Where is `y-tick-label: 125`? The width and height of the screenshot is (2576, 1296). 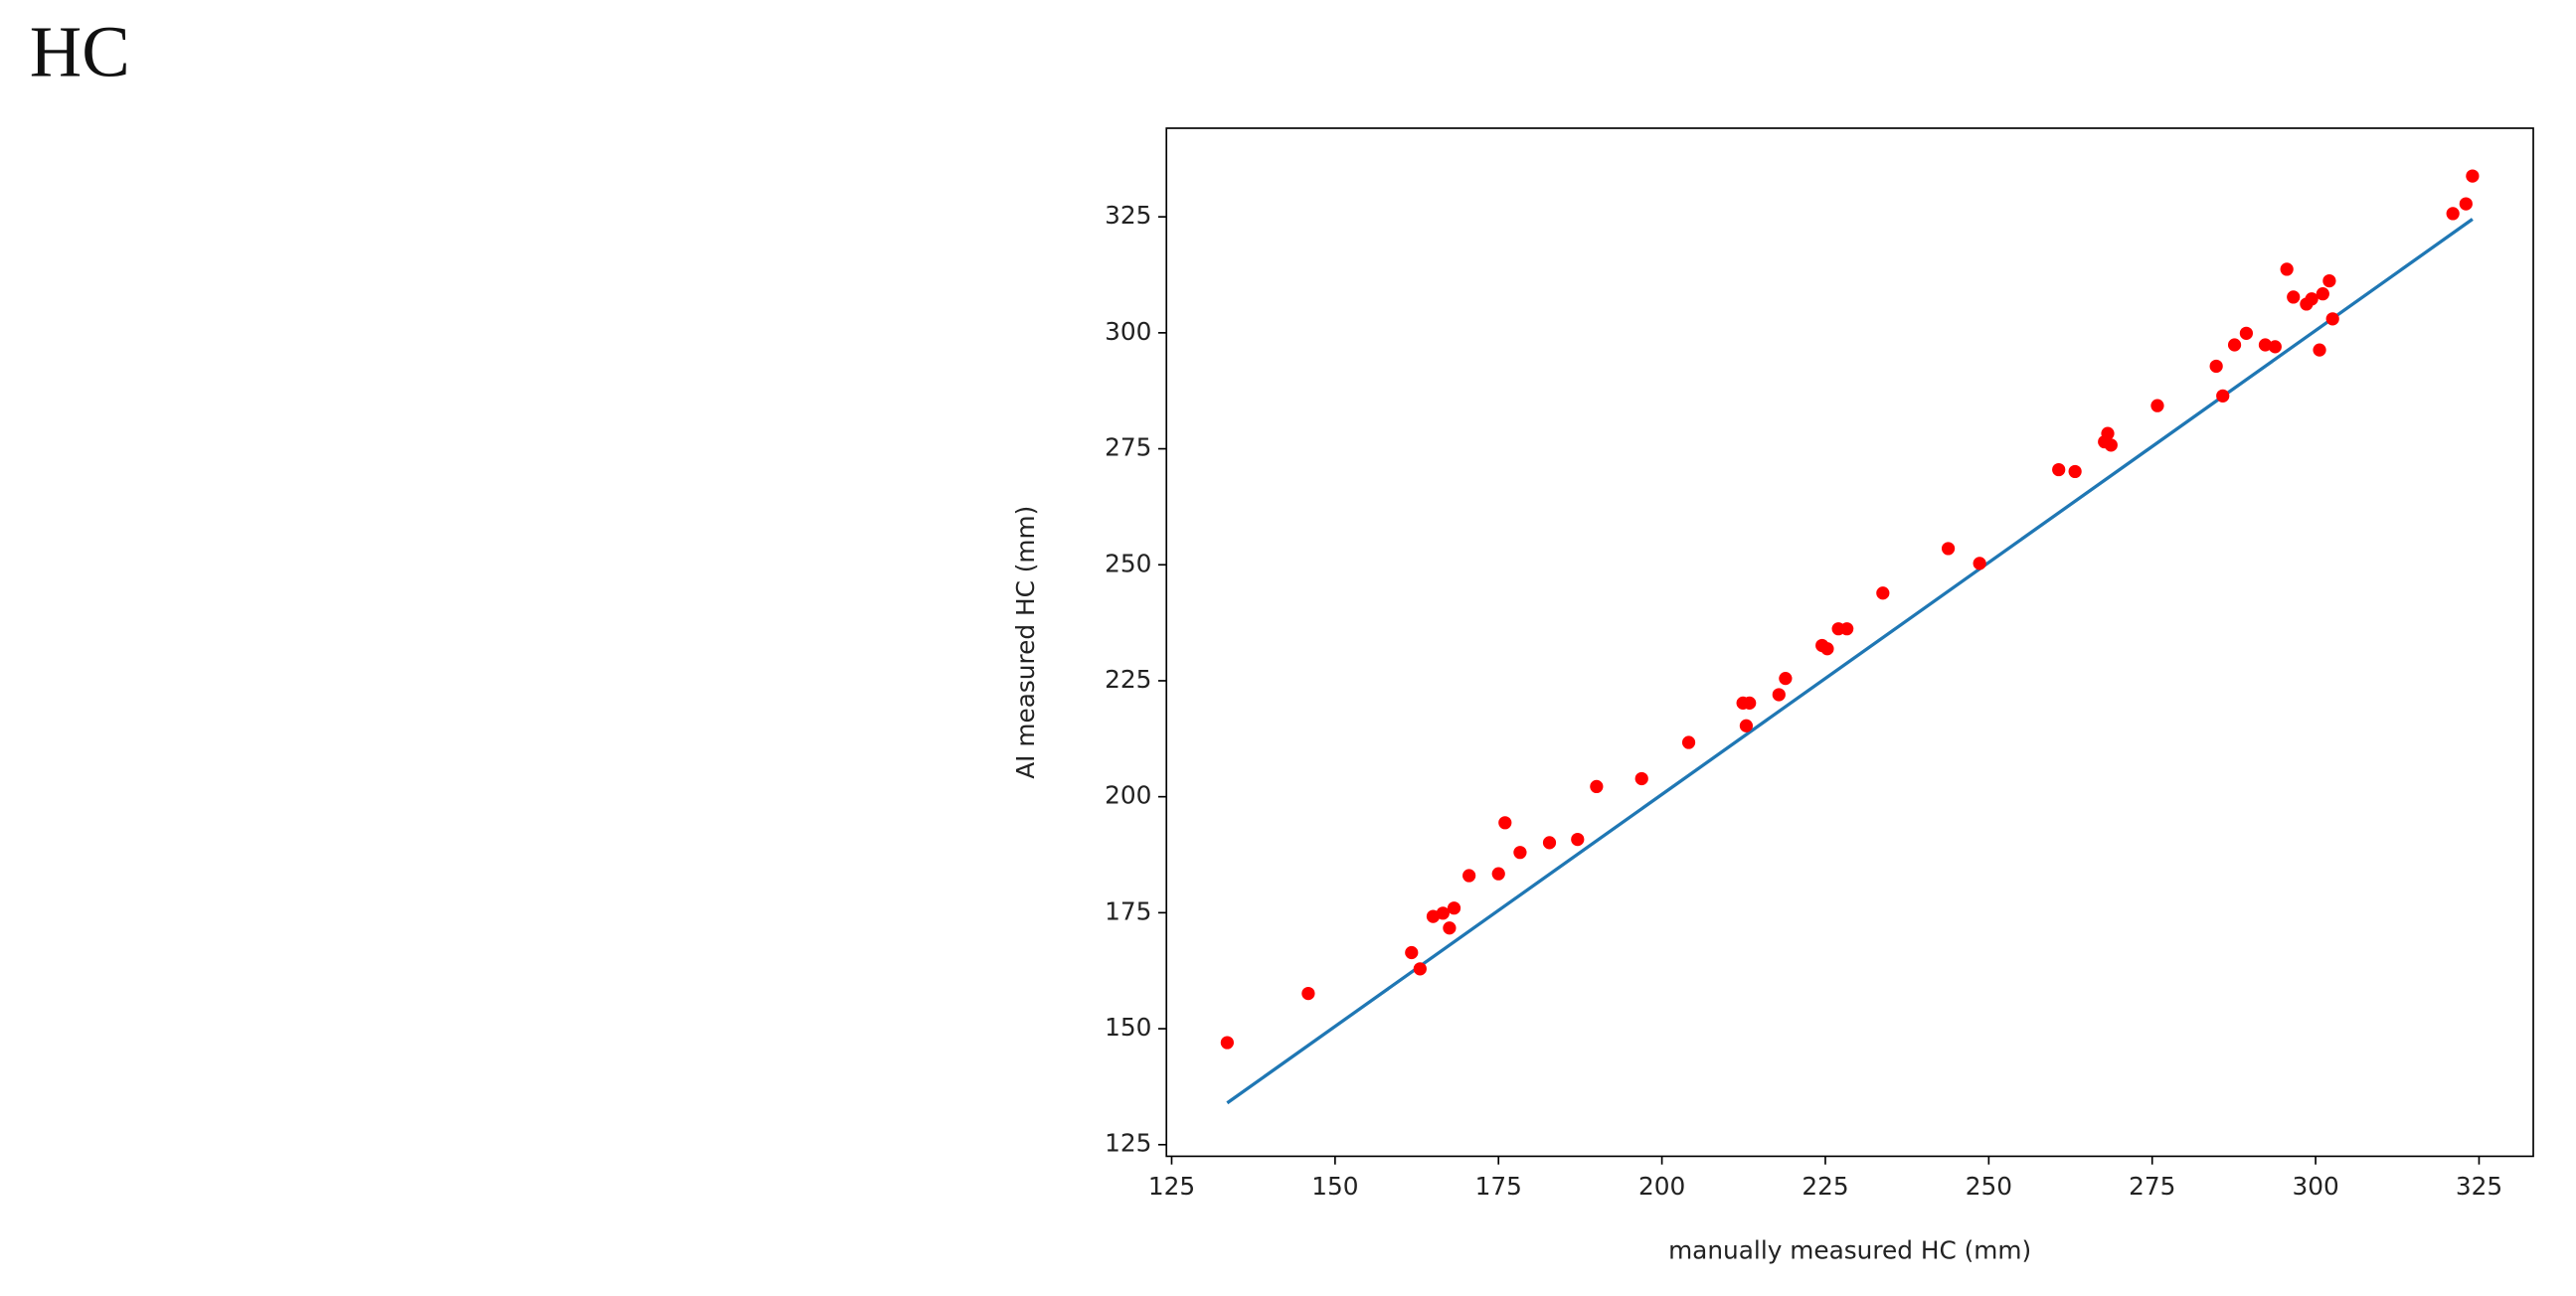 y-tick-label: 125 is located at coordinates (1128, 1144).